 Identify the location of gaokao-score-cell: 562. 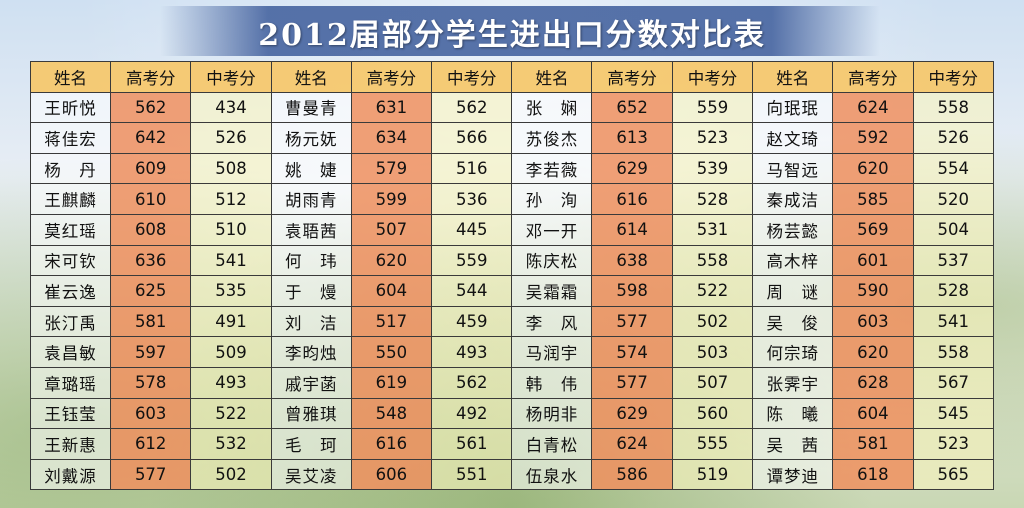
(151, 107).